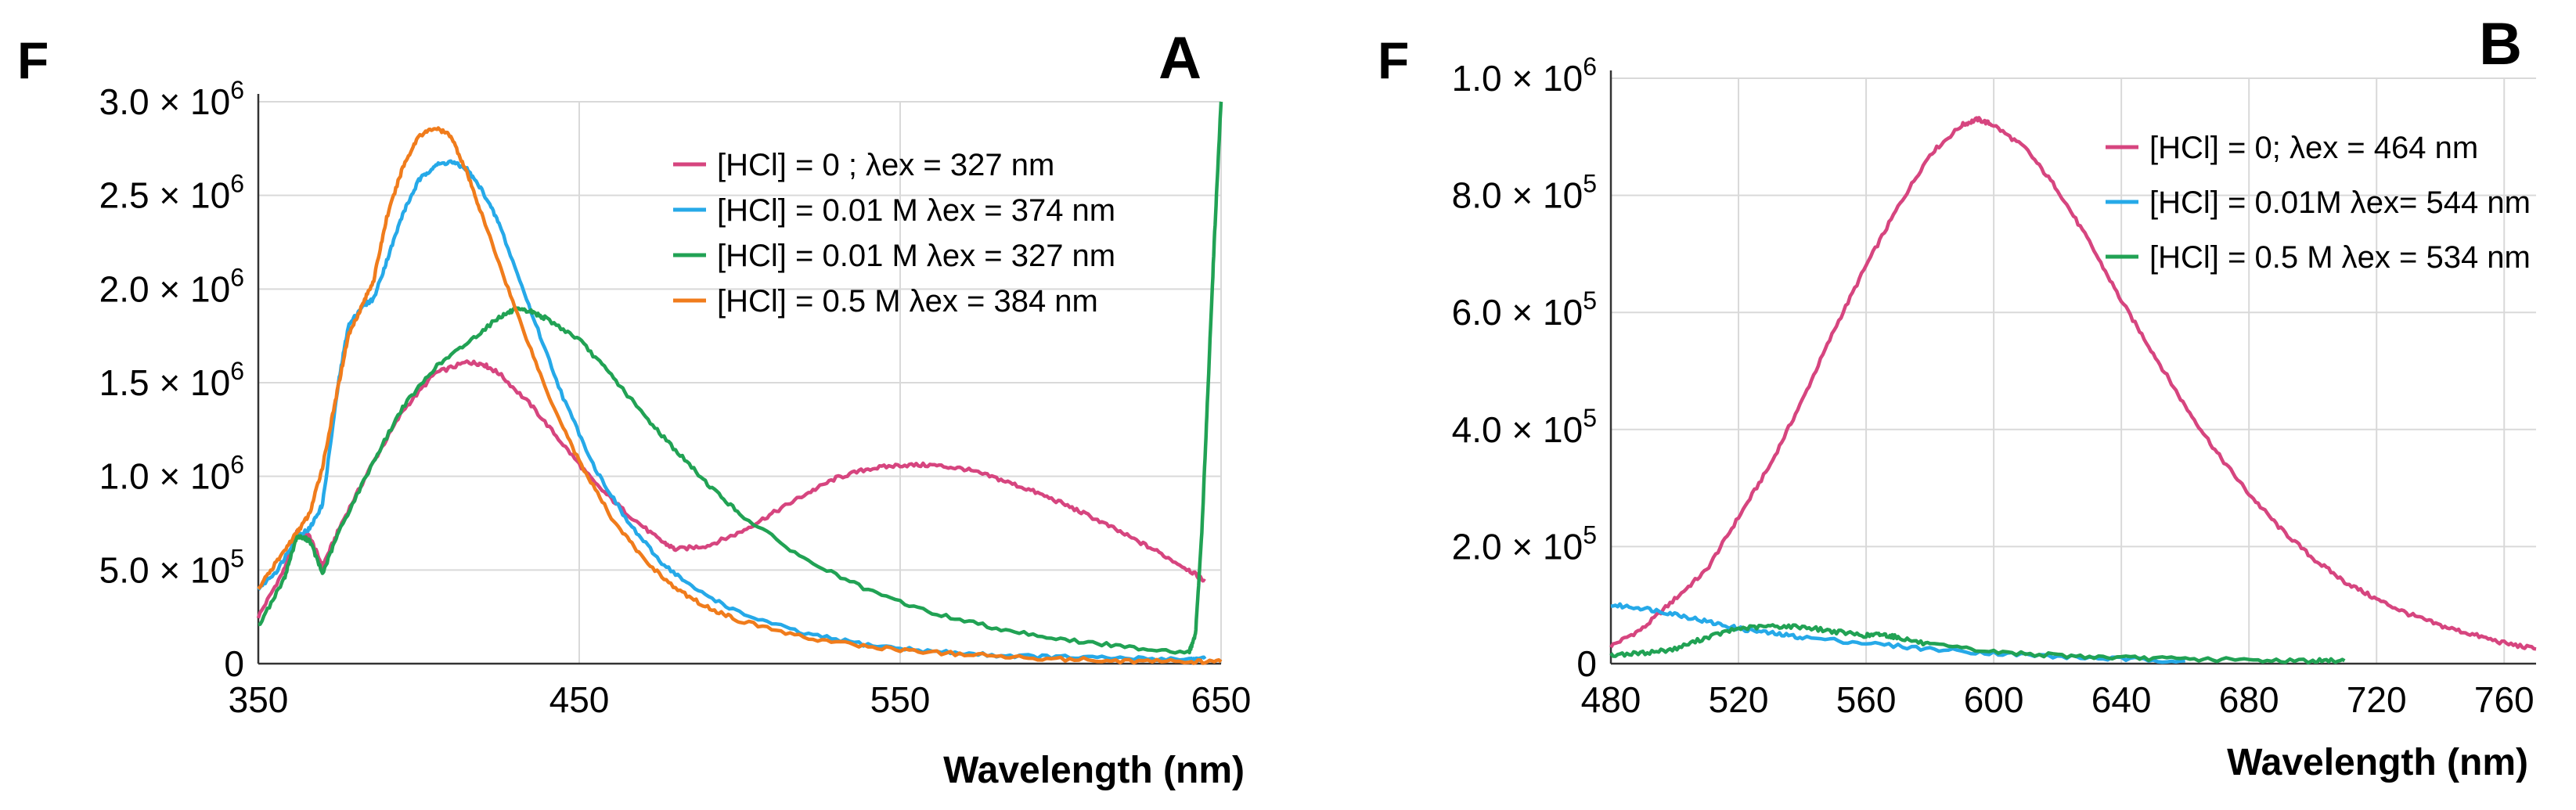  I want to click on legend-label: [HCl] = 0.01 M λex = 327 nm, so click(916, 256).